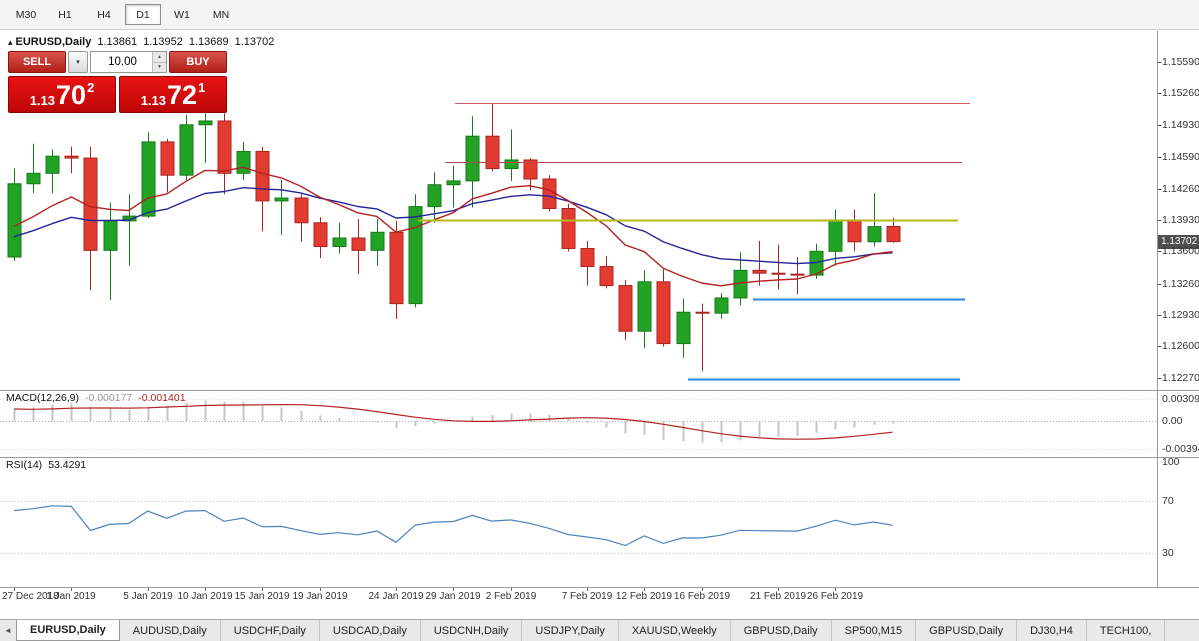 The image size is (1199, 641). What do you see at coordinates (159, 67) in the screenshot?
I see `stepper-down-icon: ▾` at bounding box center [159, 67].